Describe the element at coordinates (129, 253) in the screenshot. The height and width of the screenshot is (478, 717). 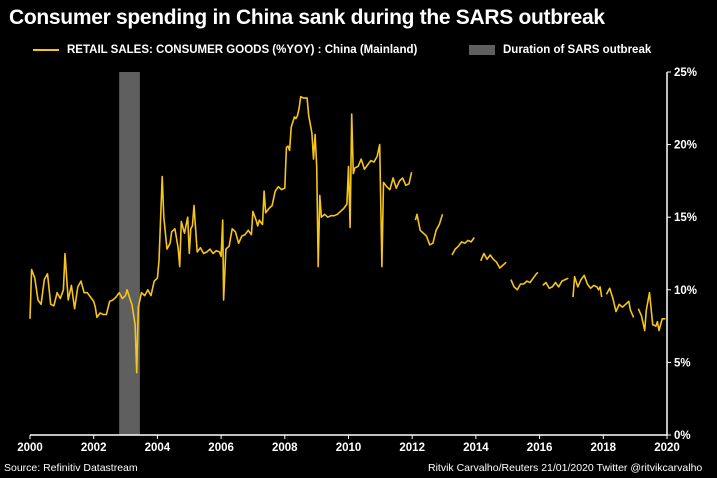
I see `sars-shade-region` at that location.